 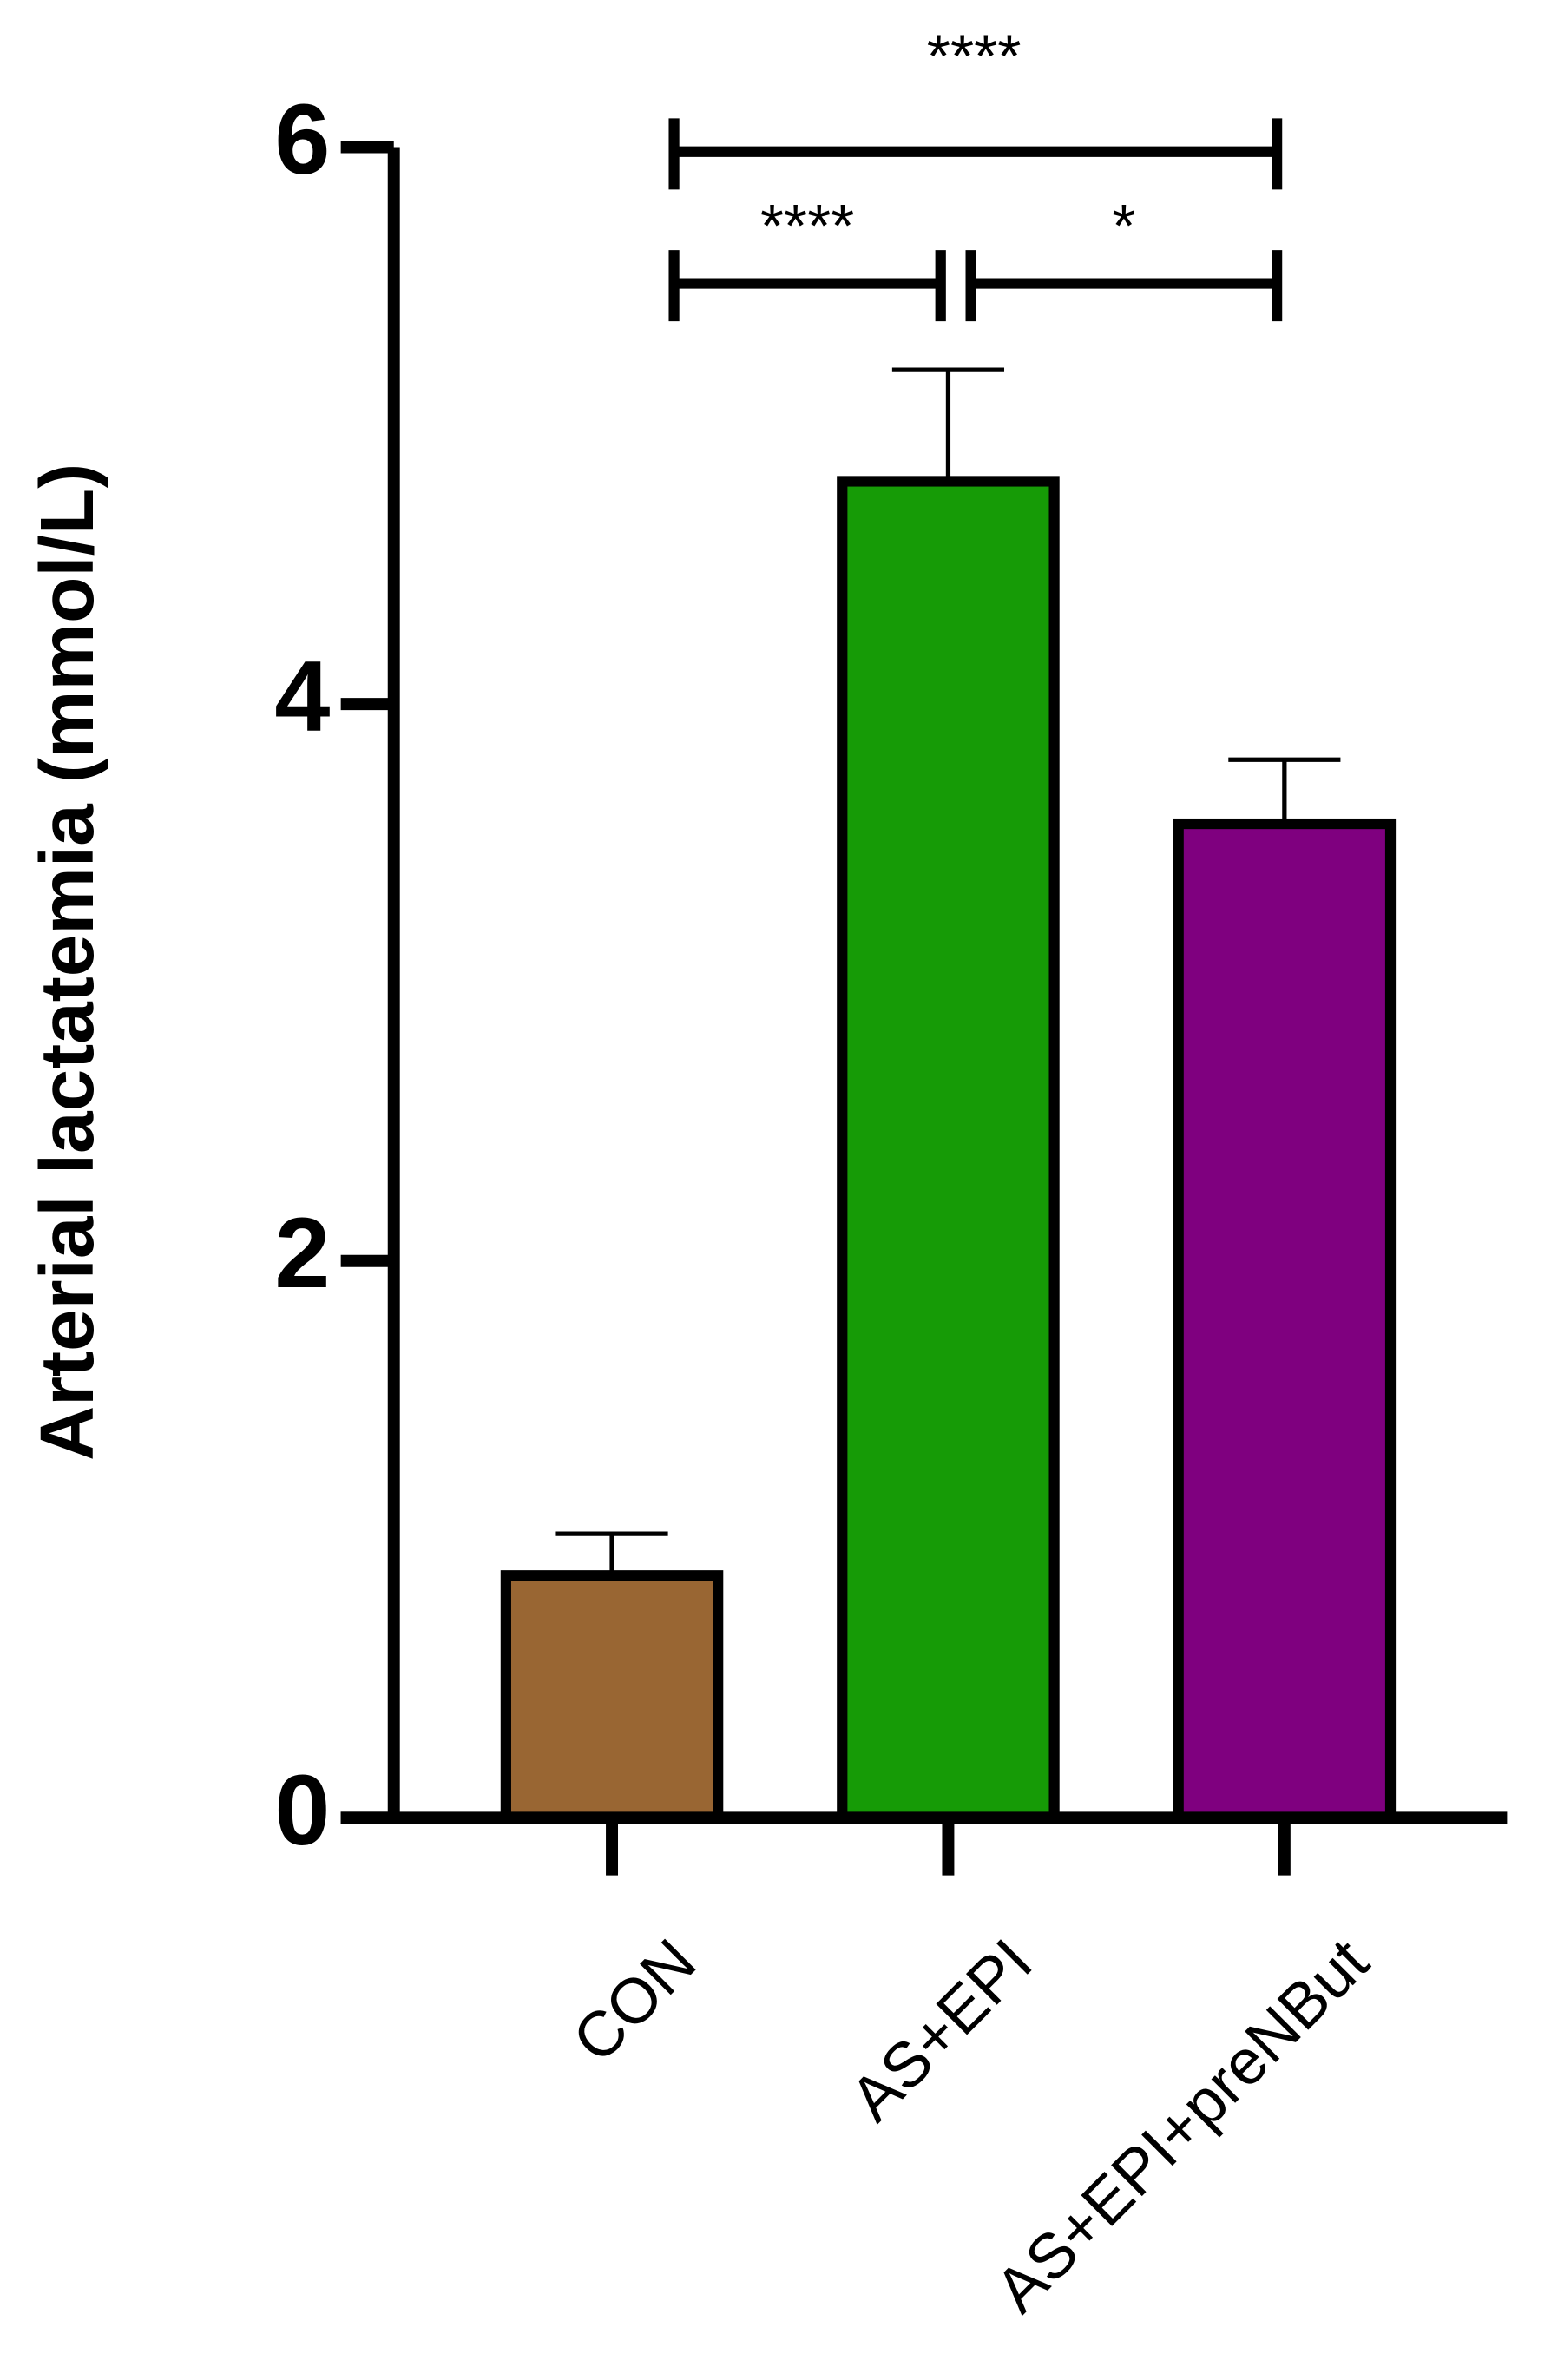 What do you see at coordinates (941, 2029) in the screenshot?
I see `x-tick-label: AS+EPI` at bounding box center [941, 2029].